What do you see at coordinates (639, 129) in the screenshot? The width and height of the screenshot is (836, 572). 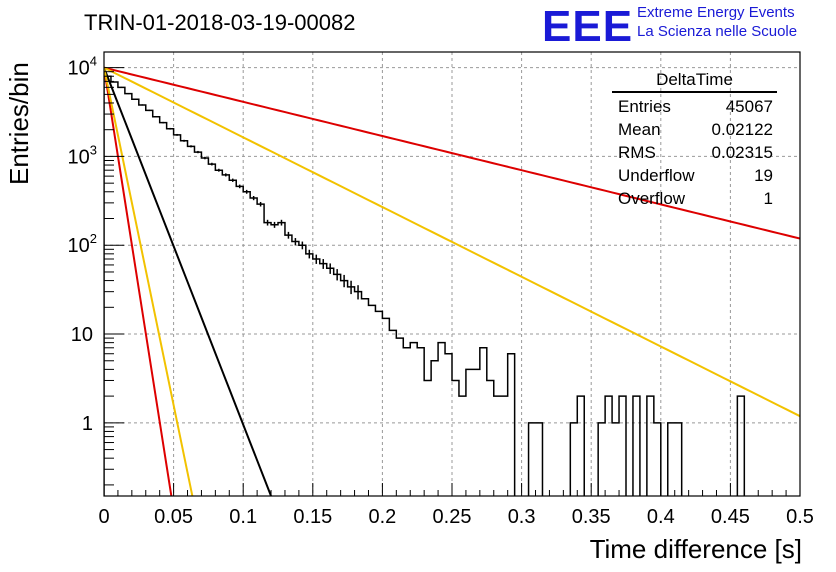 I see `stats-label: Mean` at bounding box center [639, 129].